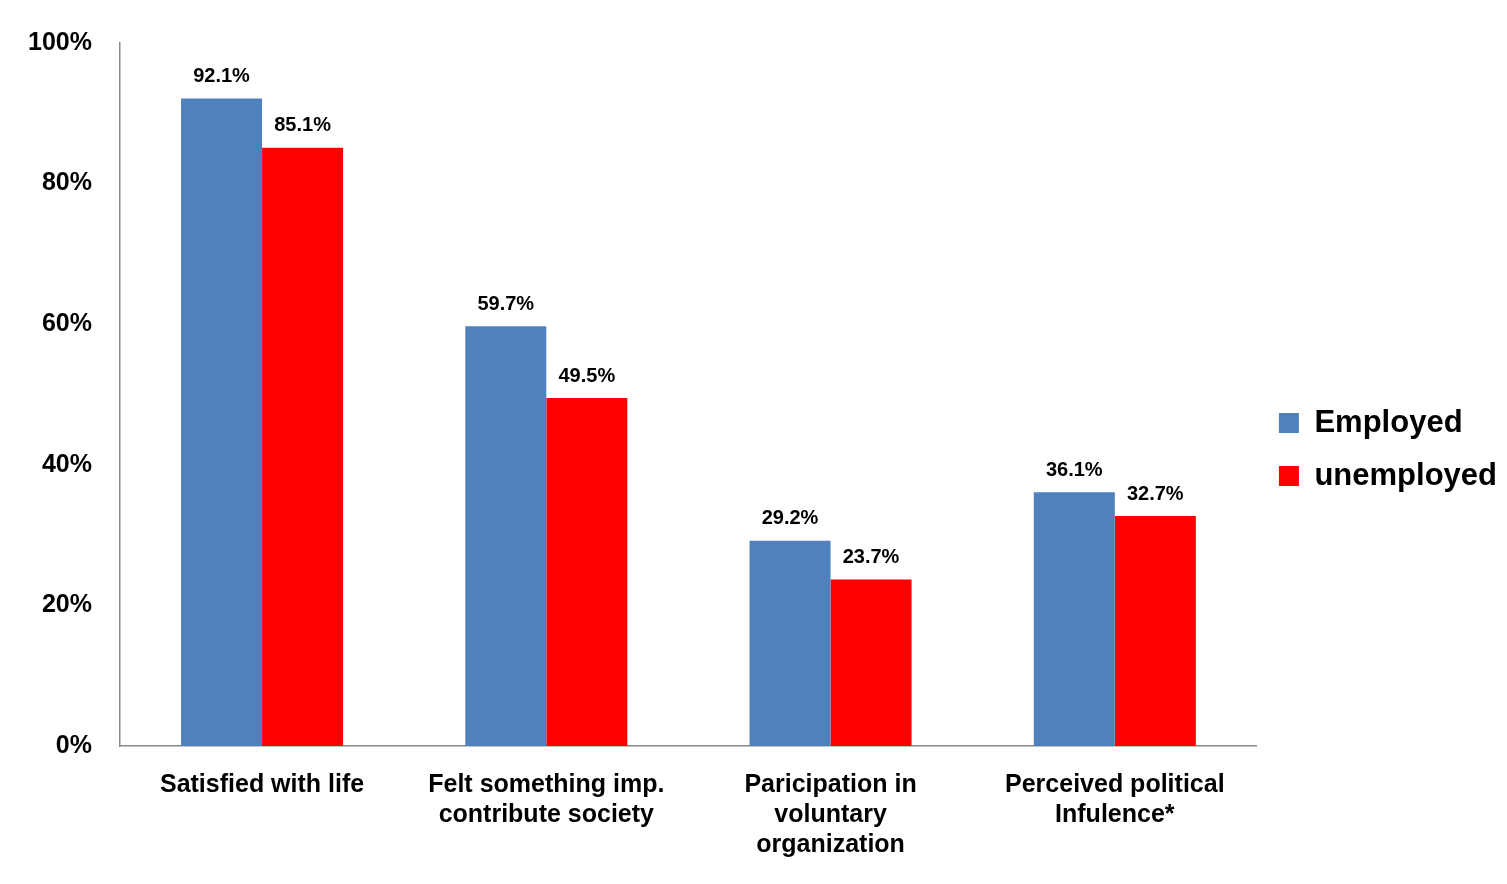 The height and width of the screenshot is (884, 1507). What do you see at coordinates (66, 181) in the screenshot?
I see `y-tick-label: 80%` at bounding box center [66, 181].